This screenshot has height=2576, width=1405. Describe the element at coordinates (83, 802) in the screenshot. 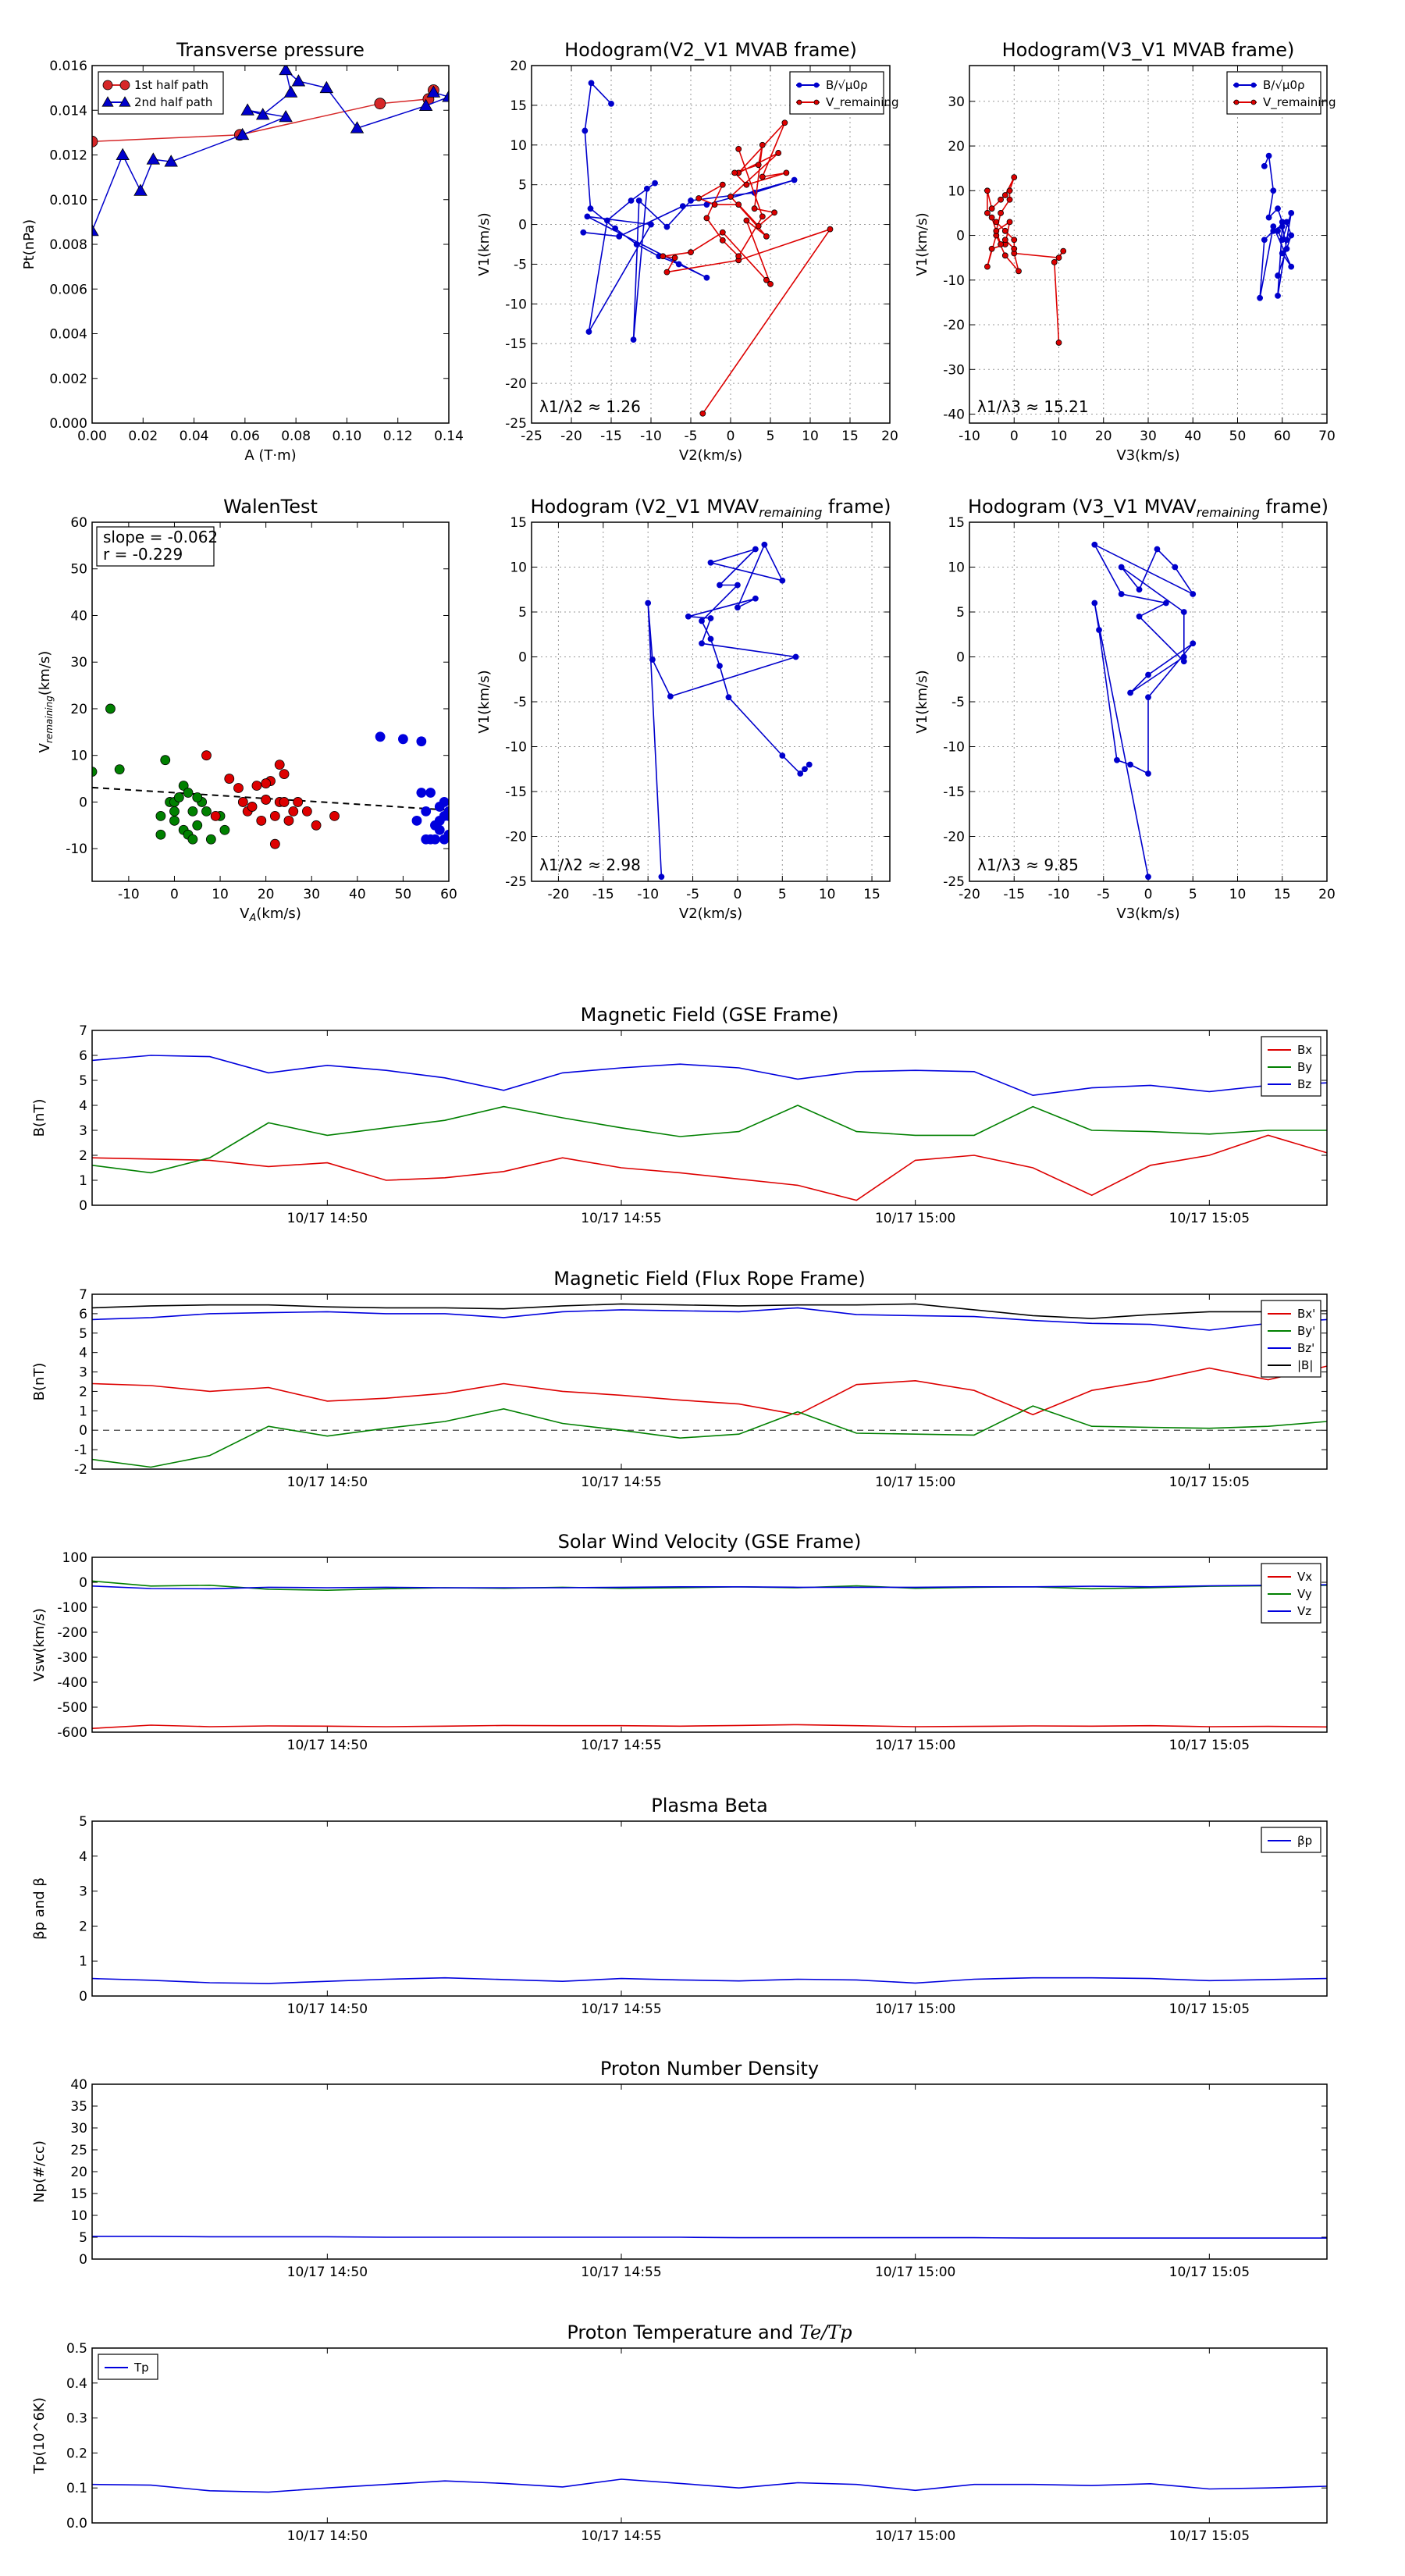

I see `y-tick-label: 0` at that location.